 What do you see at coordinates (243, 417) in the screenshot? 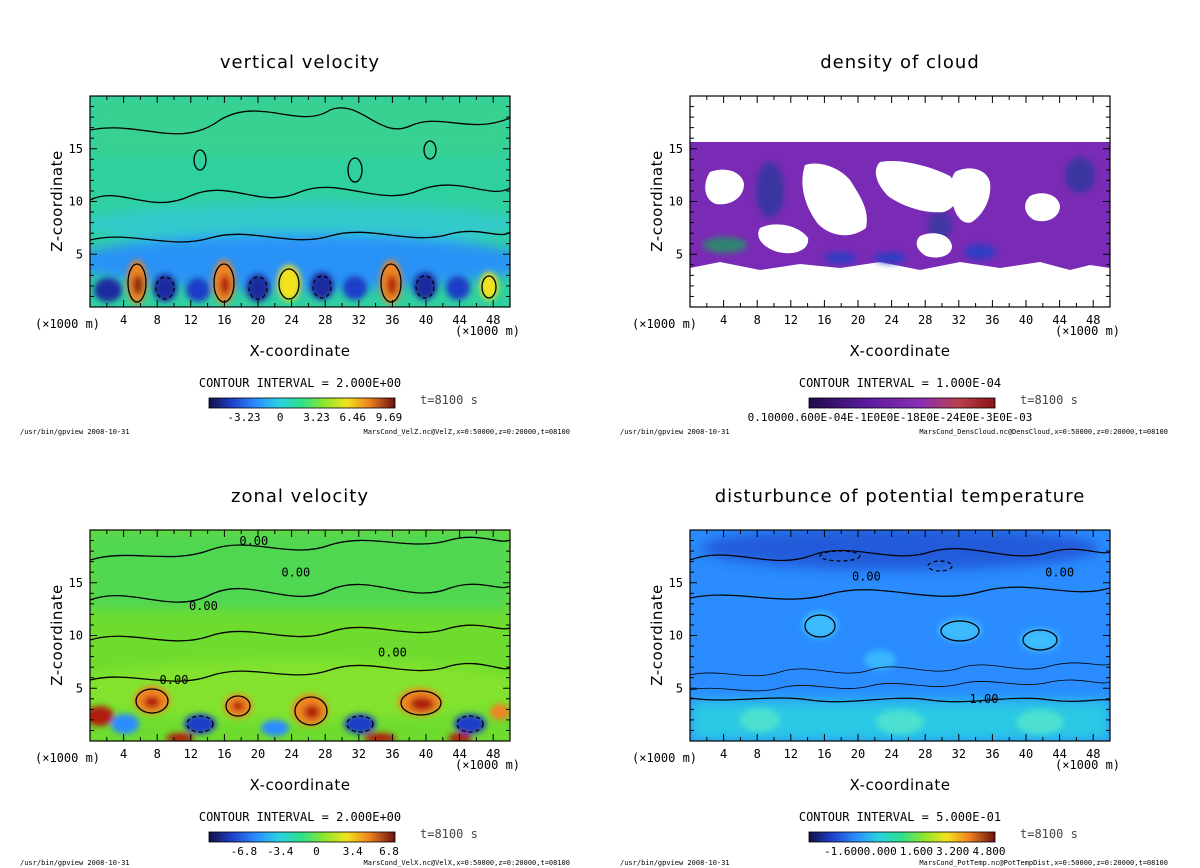
I see `colorbar-label: -3.23` at bounding box center [243, 417].